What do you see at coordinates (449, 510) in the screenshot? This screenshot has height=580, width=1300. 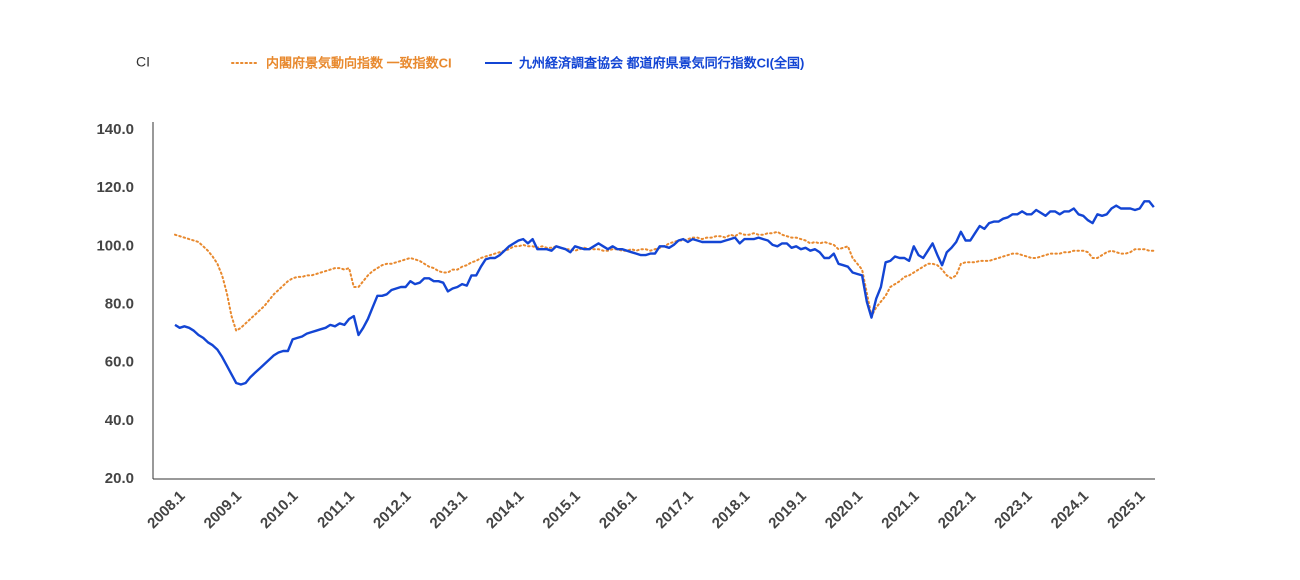 I see `x-tick-label: 2013.1` at bounding box center [449, 510].